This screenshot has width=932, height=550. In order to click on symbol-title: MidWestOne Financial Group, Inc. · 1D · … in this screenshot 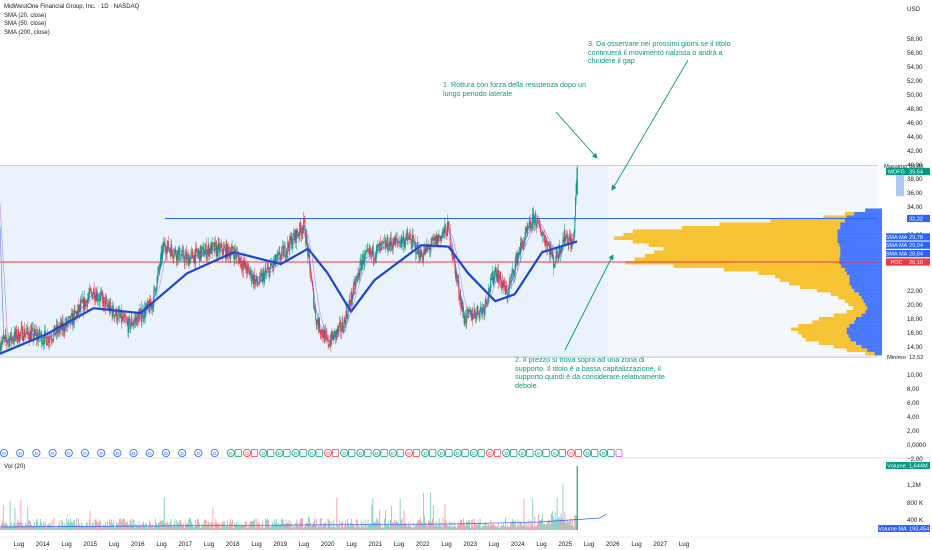, I will do `click(72, 7)`.